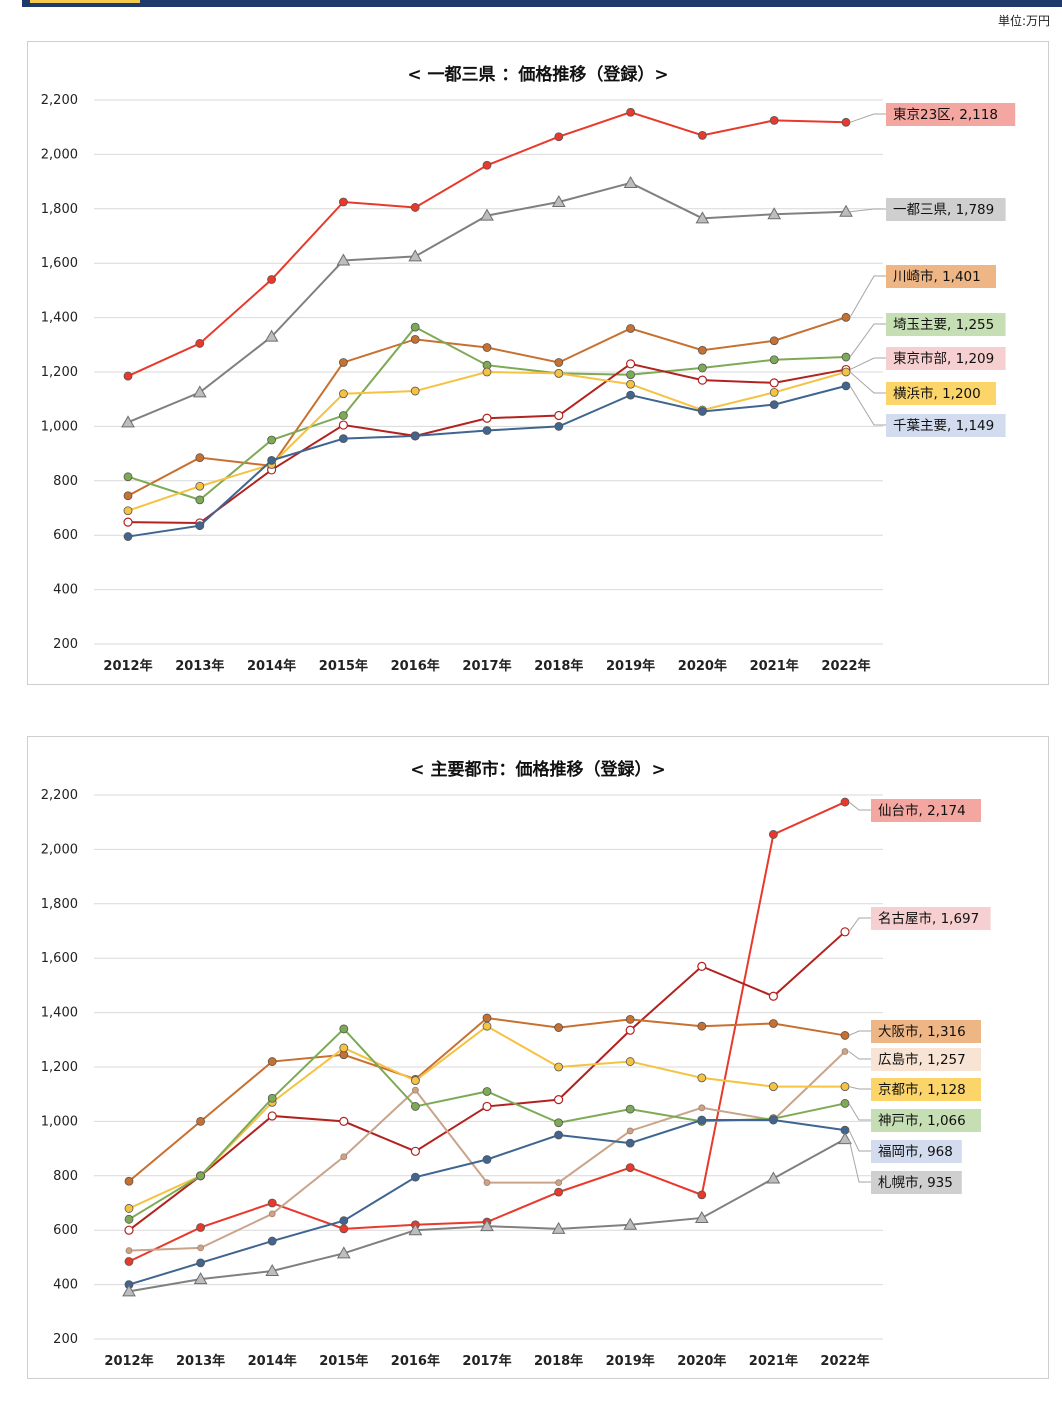 This screenshot has width=1062, height=1412. I want to click on series-4: 京都市, 1,128, so click(552, 1117).